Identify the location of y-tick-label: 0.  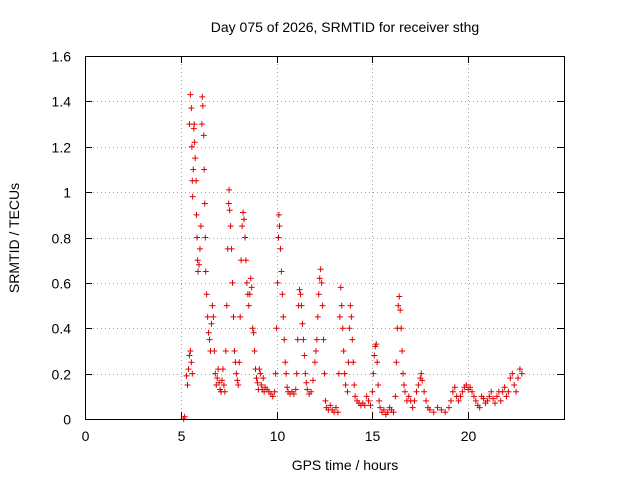
(67, 420).